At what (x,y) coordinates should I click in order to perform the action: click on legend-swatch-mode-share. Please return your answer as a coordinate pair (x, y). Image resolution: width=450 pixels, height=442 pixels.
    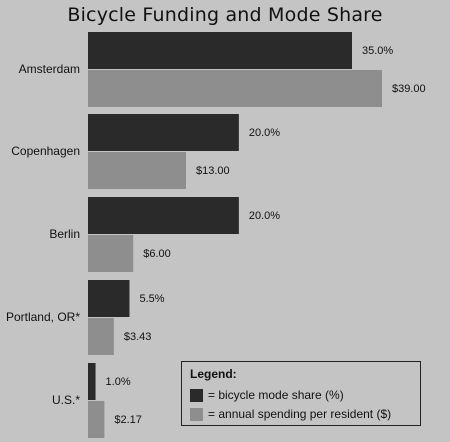
    Looking at the image, I should click on (196, 395).